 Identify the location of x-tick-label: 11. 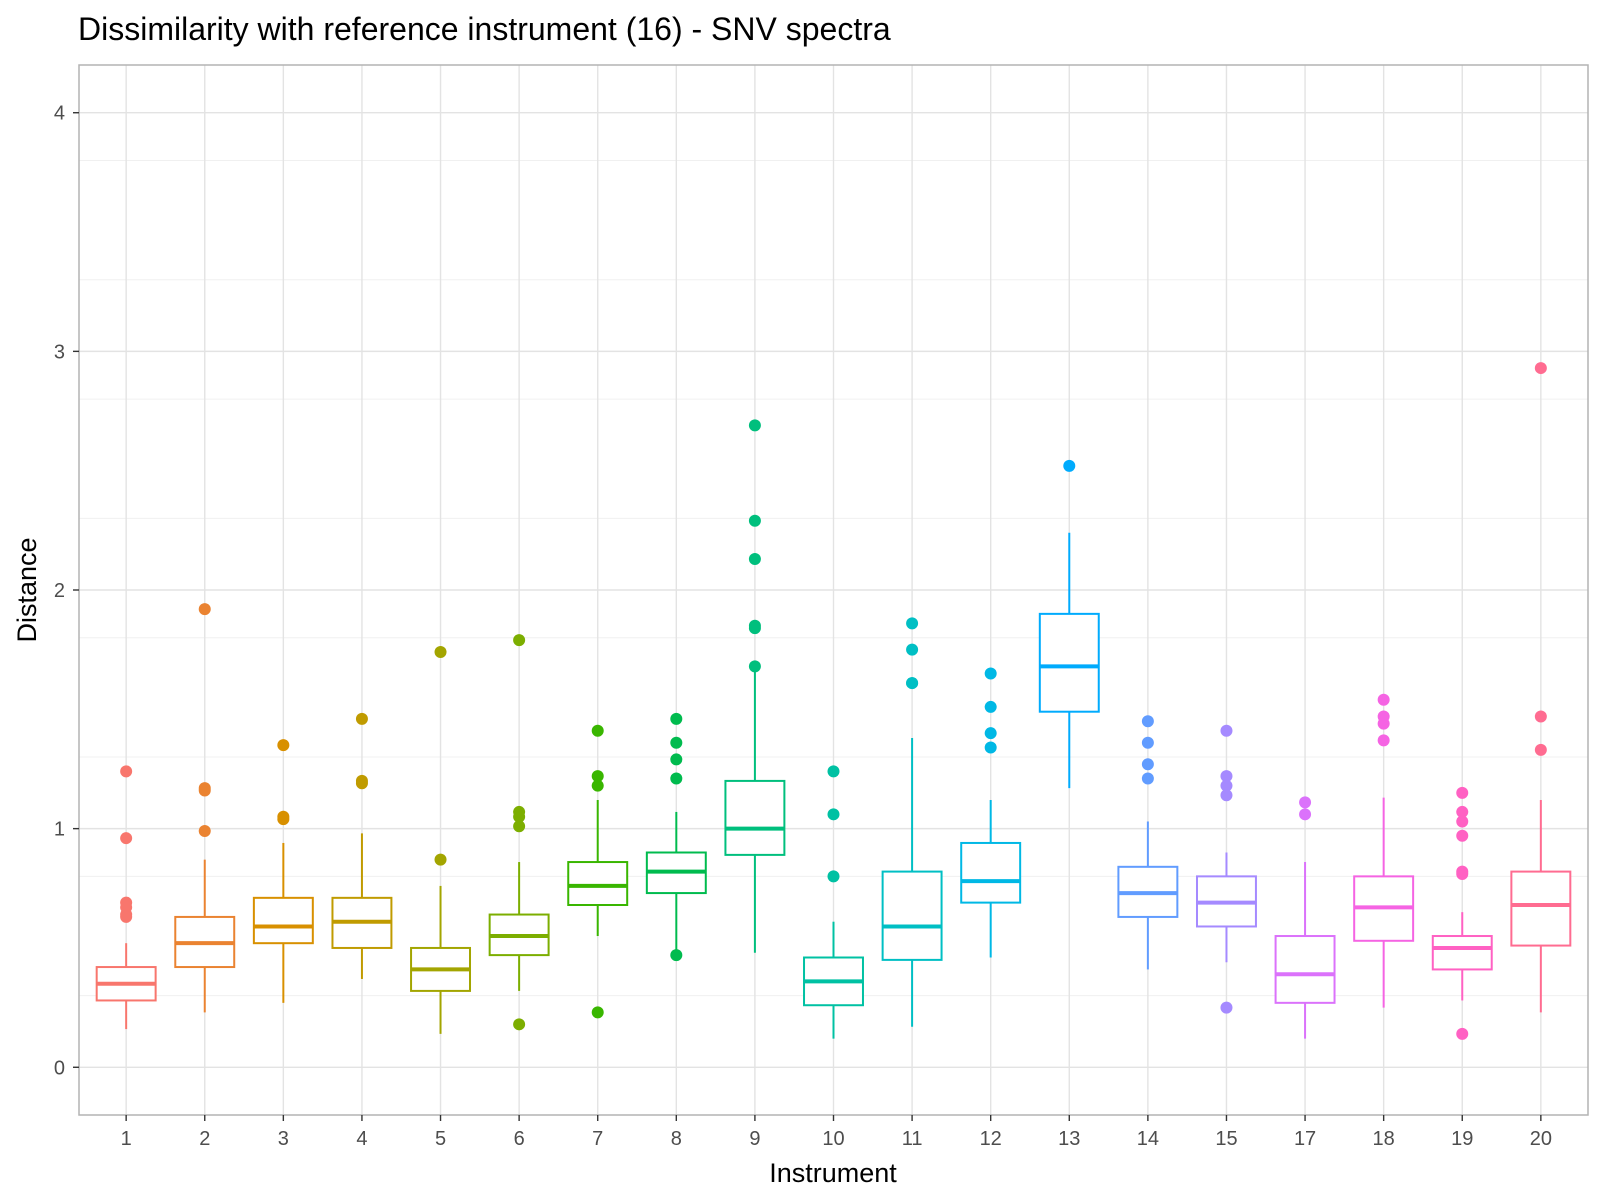
(912, 1139).